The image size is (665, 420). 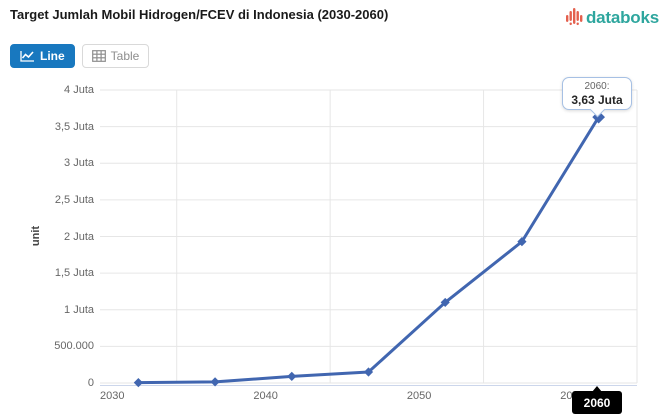 I want to click on databoks-bars-icon, so click(x=574, y=17).